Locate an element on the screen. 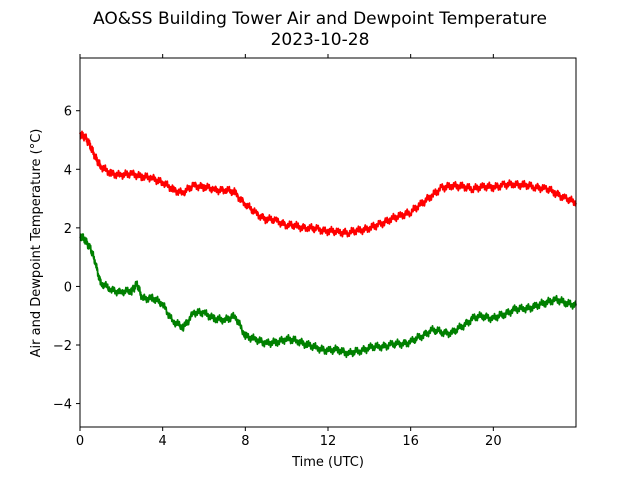 The width and height of the screenshot is (640, 484). y-tick-label: 0 is located at coordinates (68, 287).